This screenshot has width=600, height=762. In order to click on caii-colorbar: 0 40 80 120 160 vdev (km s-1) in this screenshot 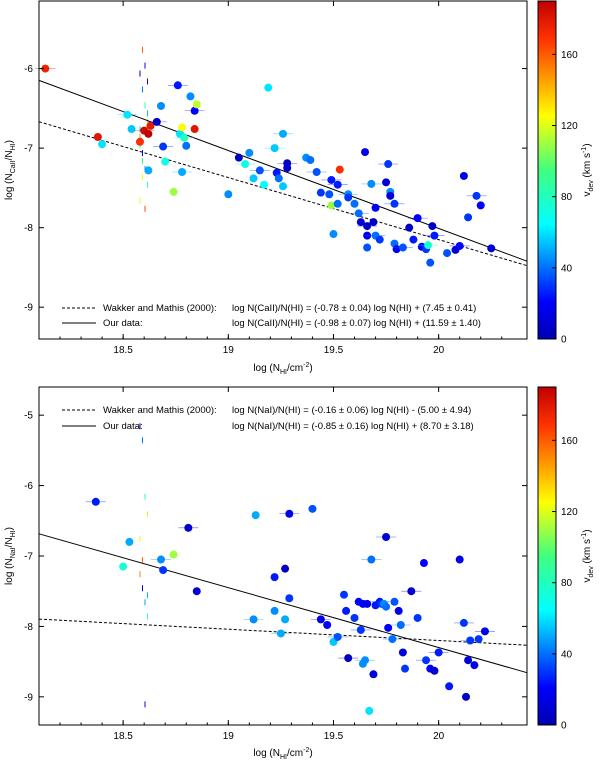, I will do `click(566, 173)`.